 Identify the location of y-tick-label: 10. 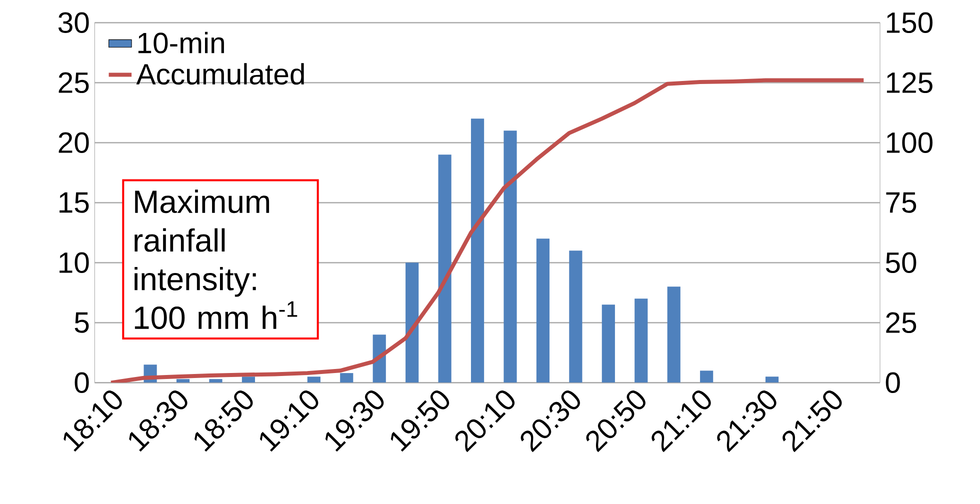
(74, 263).